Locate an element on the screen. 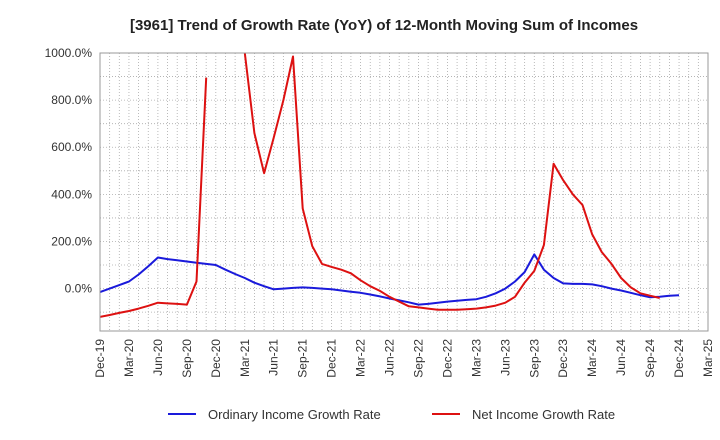 Image resolution: width=720 pixels, height=440 pixels. x-tick-label: Dec-19 is located at coordinates (100, 358).